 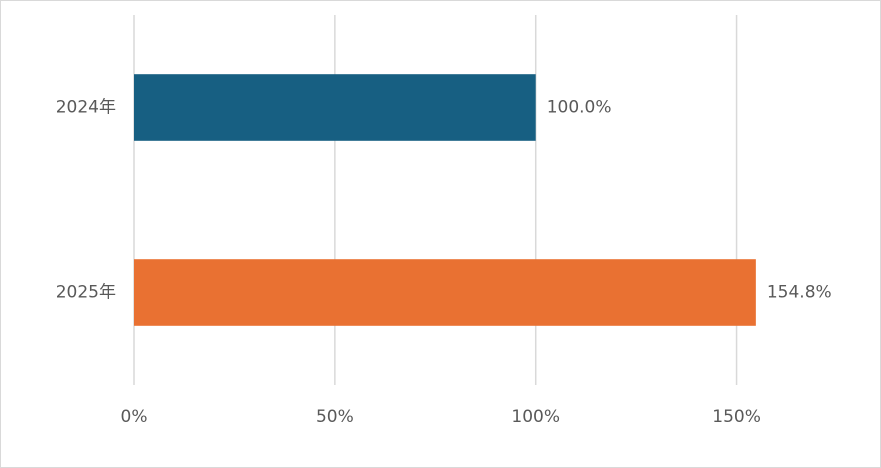 I want to click on x-tick-label: 50%, so click(x=335, y=417).